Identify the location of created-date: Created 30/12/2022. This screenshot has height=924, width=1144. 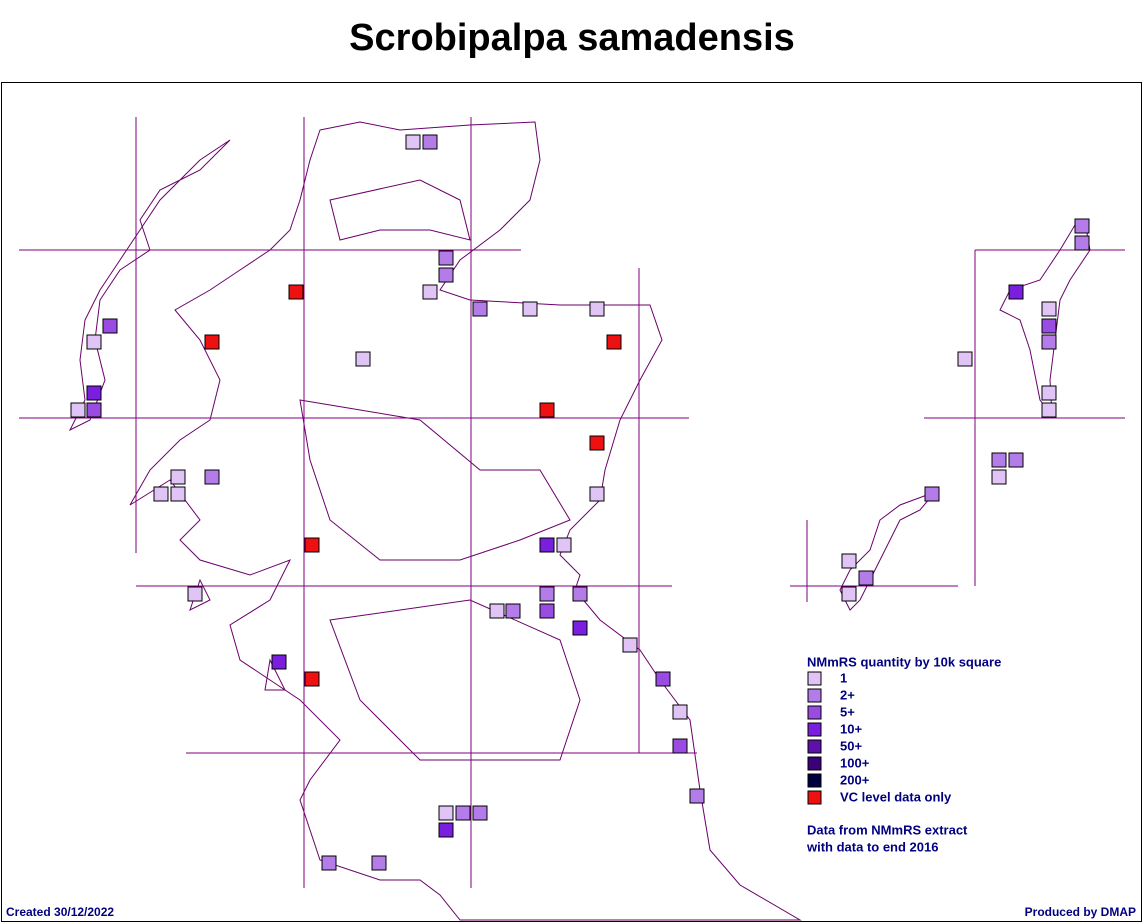
(60, 912).